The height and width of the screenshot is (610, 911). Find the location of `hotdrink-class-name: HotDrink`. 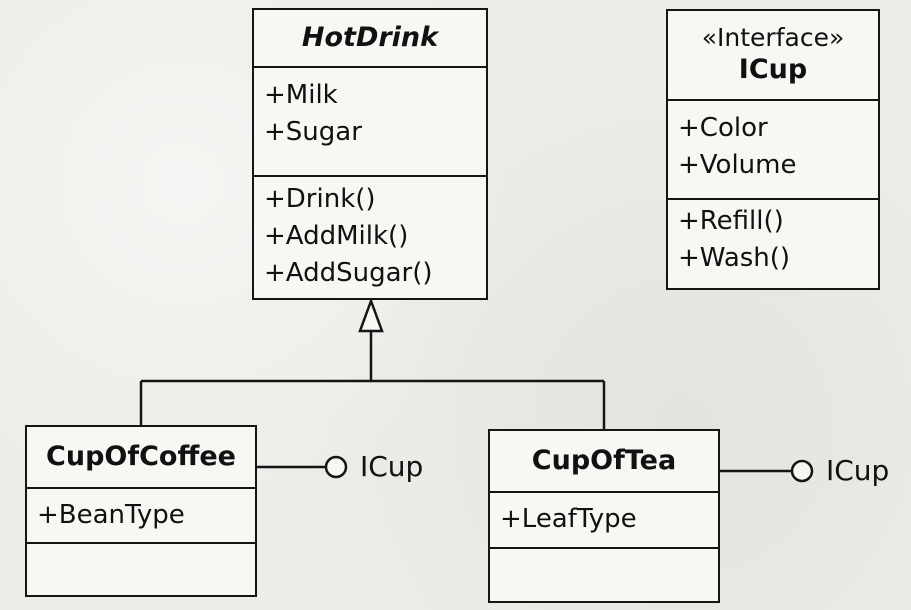

hotdrink-class-name: HotDrink is located at coordinates (370, 37).